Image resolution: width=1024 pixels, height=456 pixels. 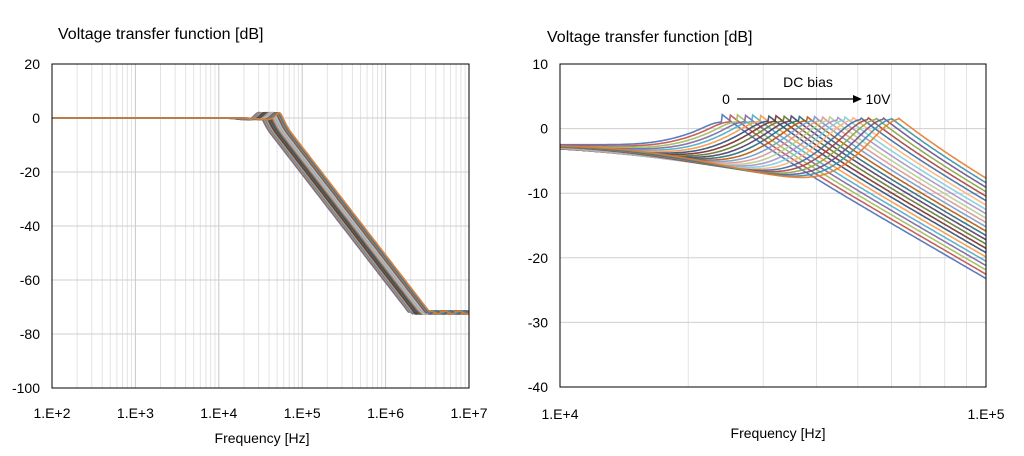 I want to click on dc-bias-annotation: DC bias 0 10V, so click(x=806, y=90).